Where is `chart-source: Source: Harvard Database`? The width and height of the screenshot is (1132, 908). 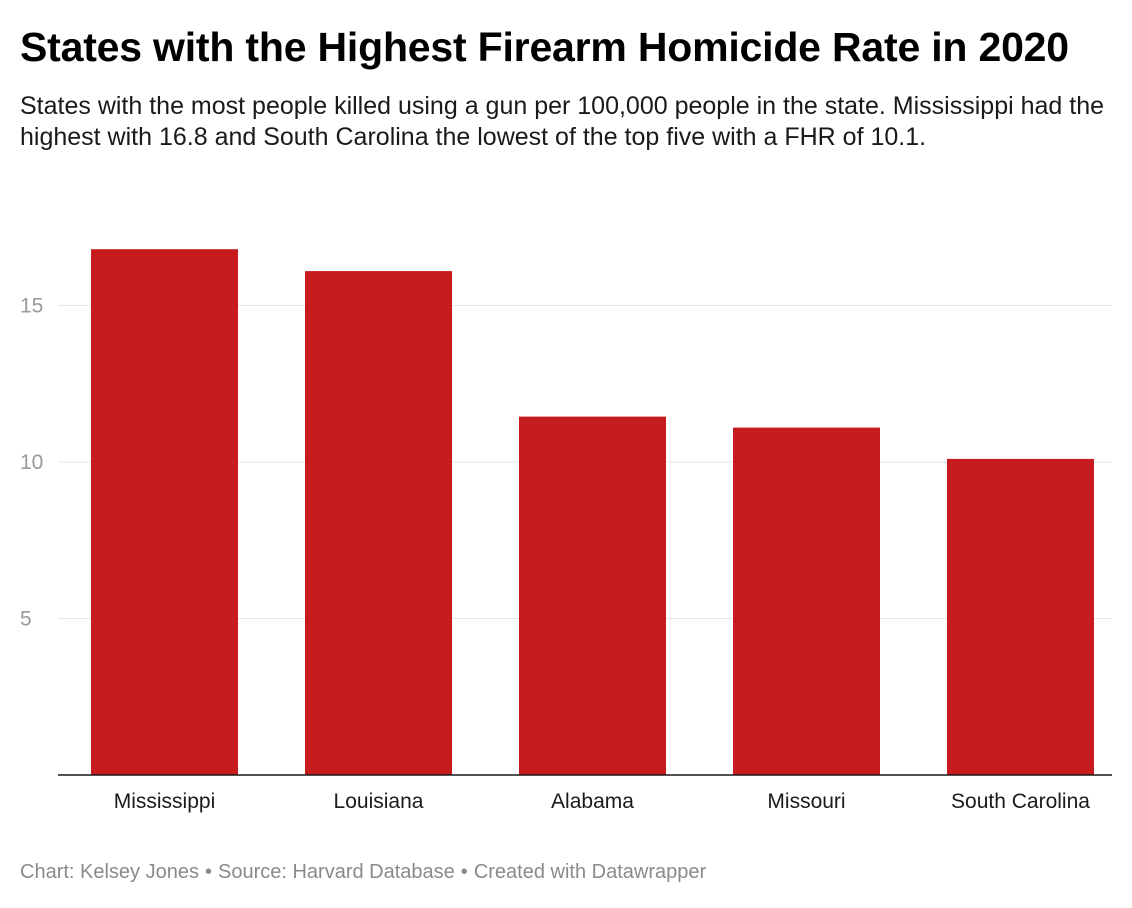
chart-source: Source: Harvard Database is located at coordinates (336, 872).